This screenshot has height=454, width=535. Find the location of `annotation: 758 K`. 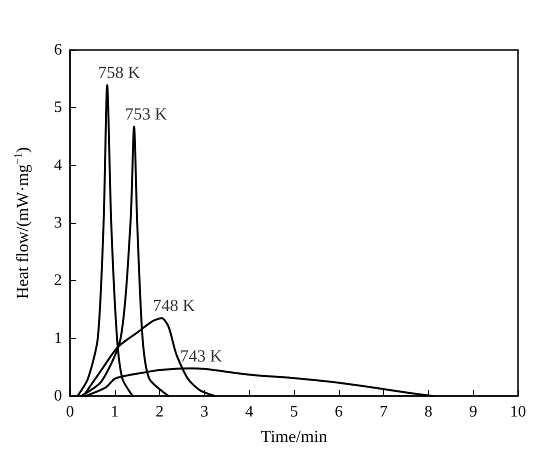

annotation: 758 K is located at coordinates (119, 72).